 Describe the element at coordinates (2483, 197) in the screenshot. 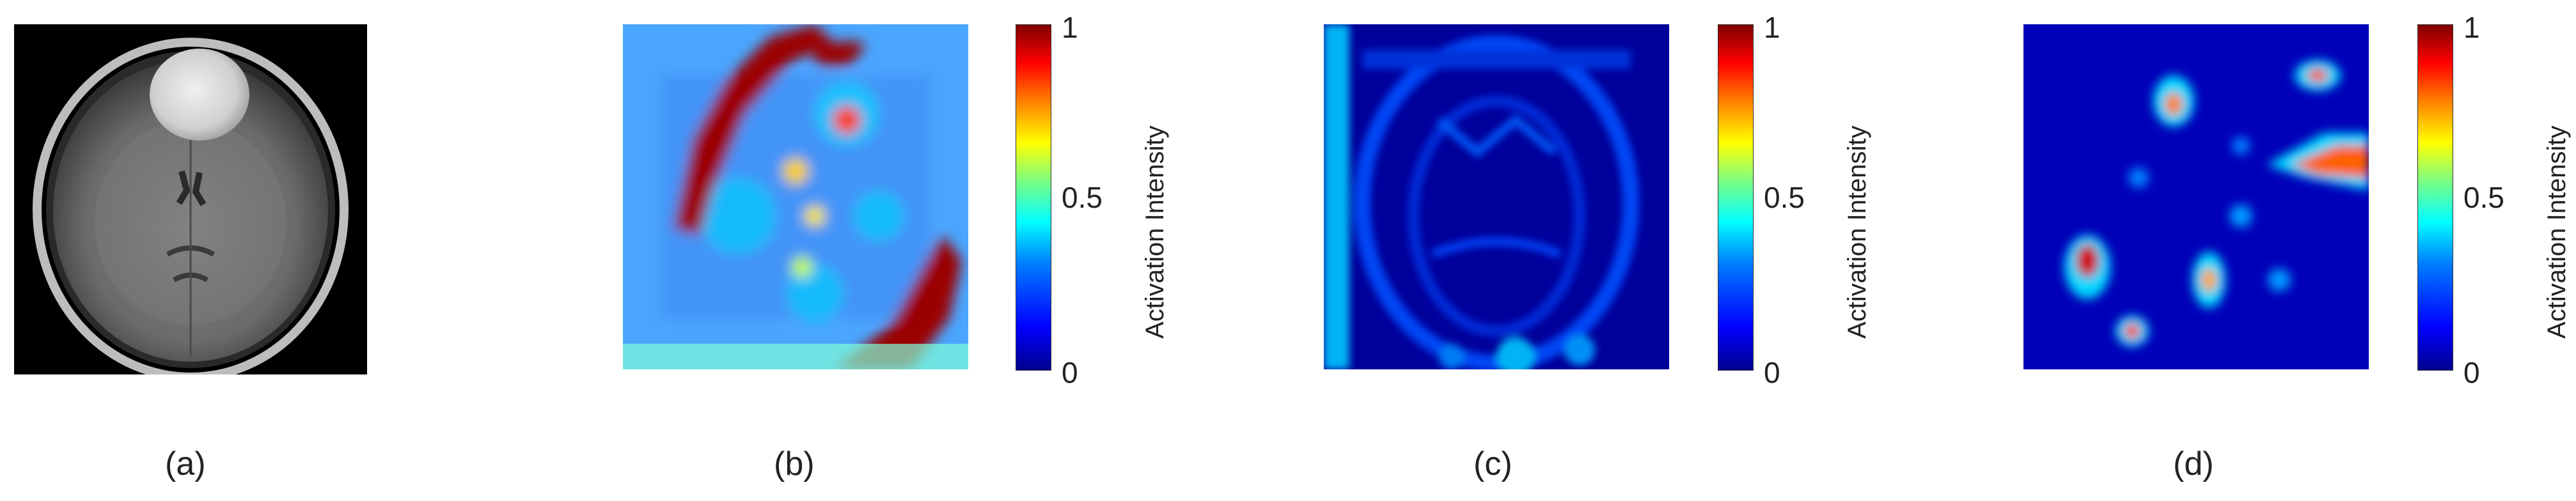

I see `colorbar-d-tick-0.5: 0.5` at that location.